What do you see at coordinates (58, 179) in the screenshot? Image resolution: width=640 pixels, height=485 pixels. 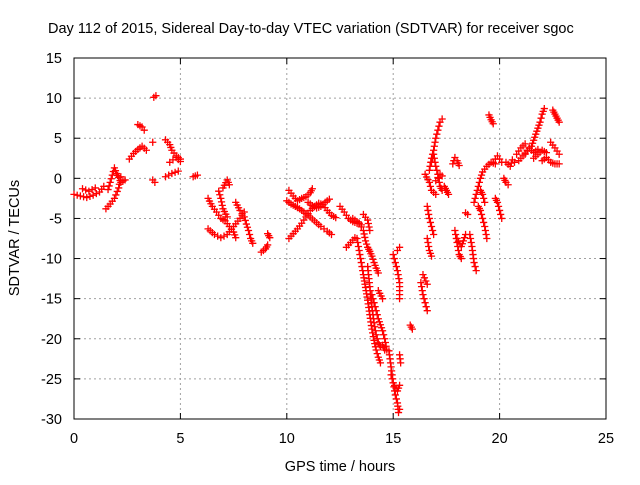 I see `y-tick-label: 0` at bounding box center [58, 179].